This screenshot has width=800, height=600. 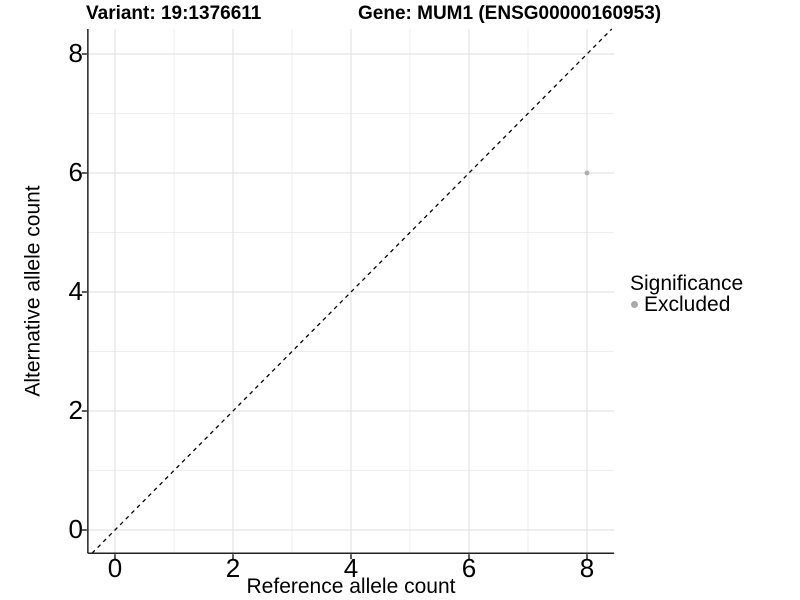 What do you see at coordinates (687, 283) in the screenshot?
I see `legend-title: Significance` at bounding box center [687, 283].